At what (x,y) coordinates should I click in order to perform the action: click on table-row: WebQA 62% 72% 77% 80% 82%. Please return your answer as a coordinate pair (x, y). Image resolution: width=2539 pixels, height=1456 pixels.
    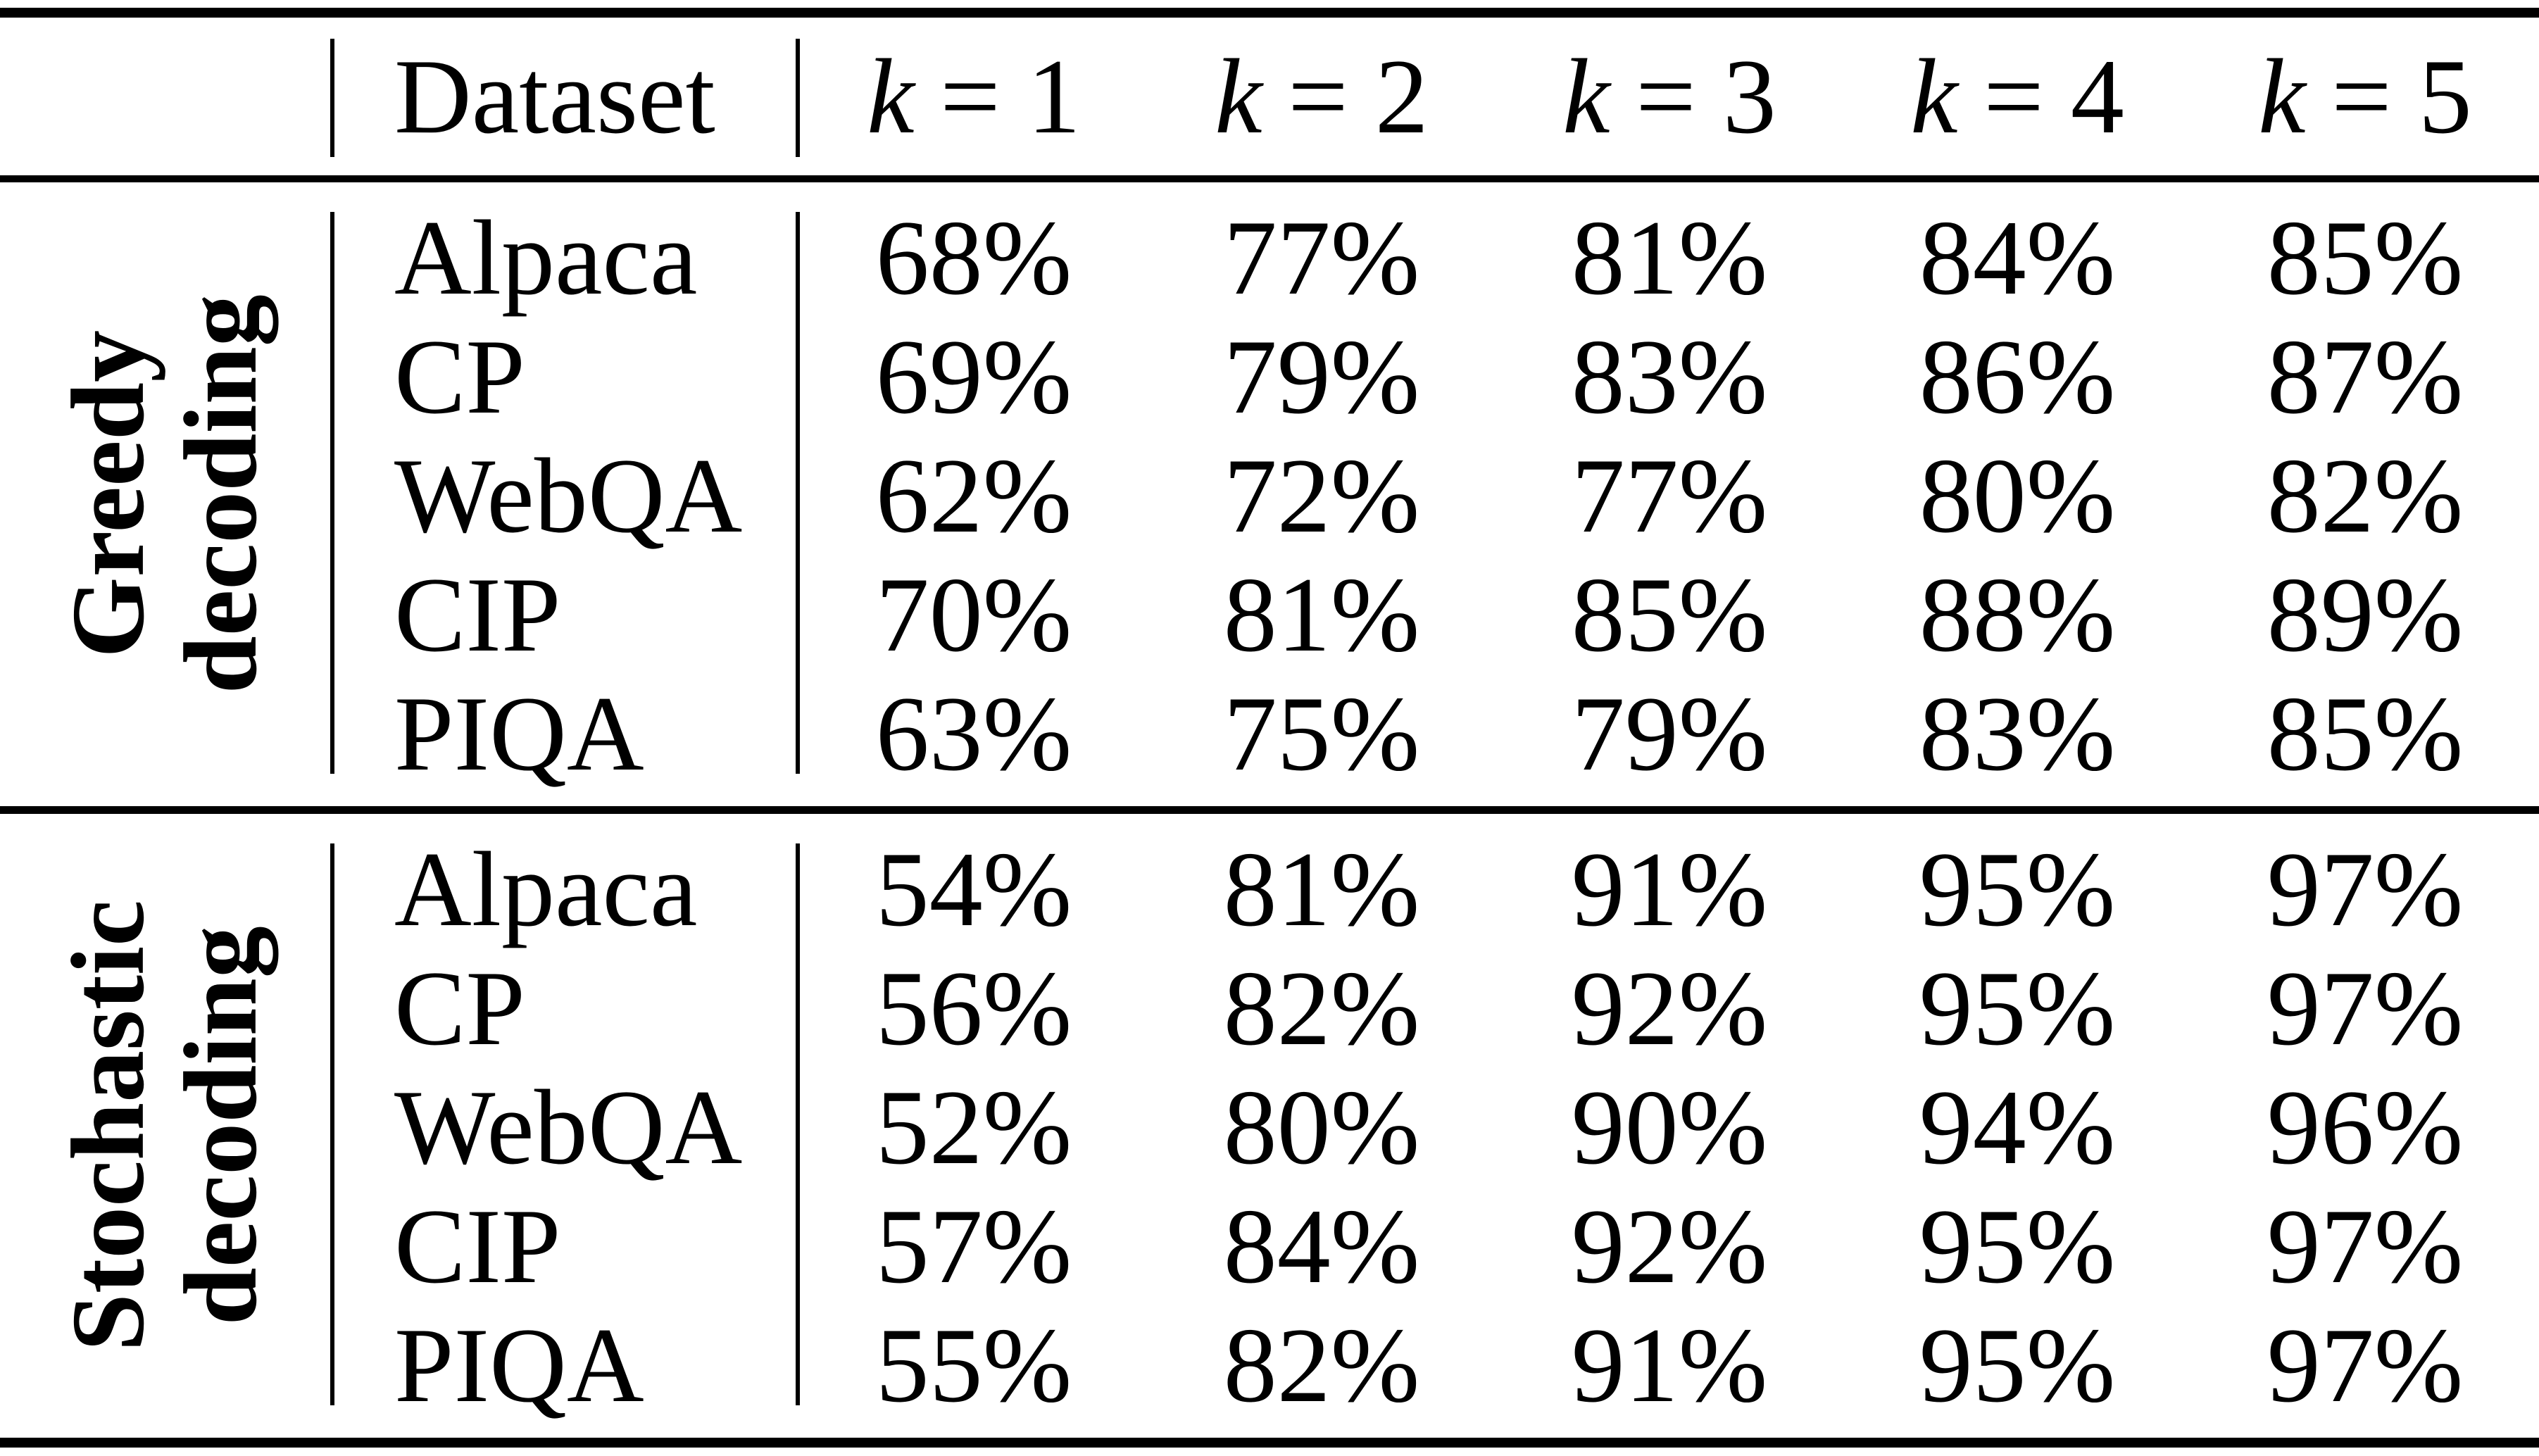
    Looking at the image, I should click on (1269, 495).